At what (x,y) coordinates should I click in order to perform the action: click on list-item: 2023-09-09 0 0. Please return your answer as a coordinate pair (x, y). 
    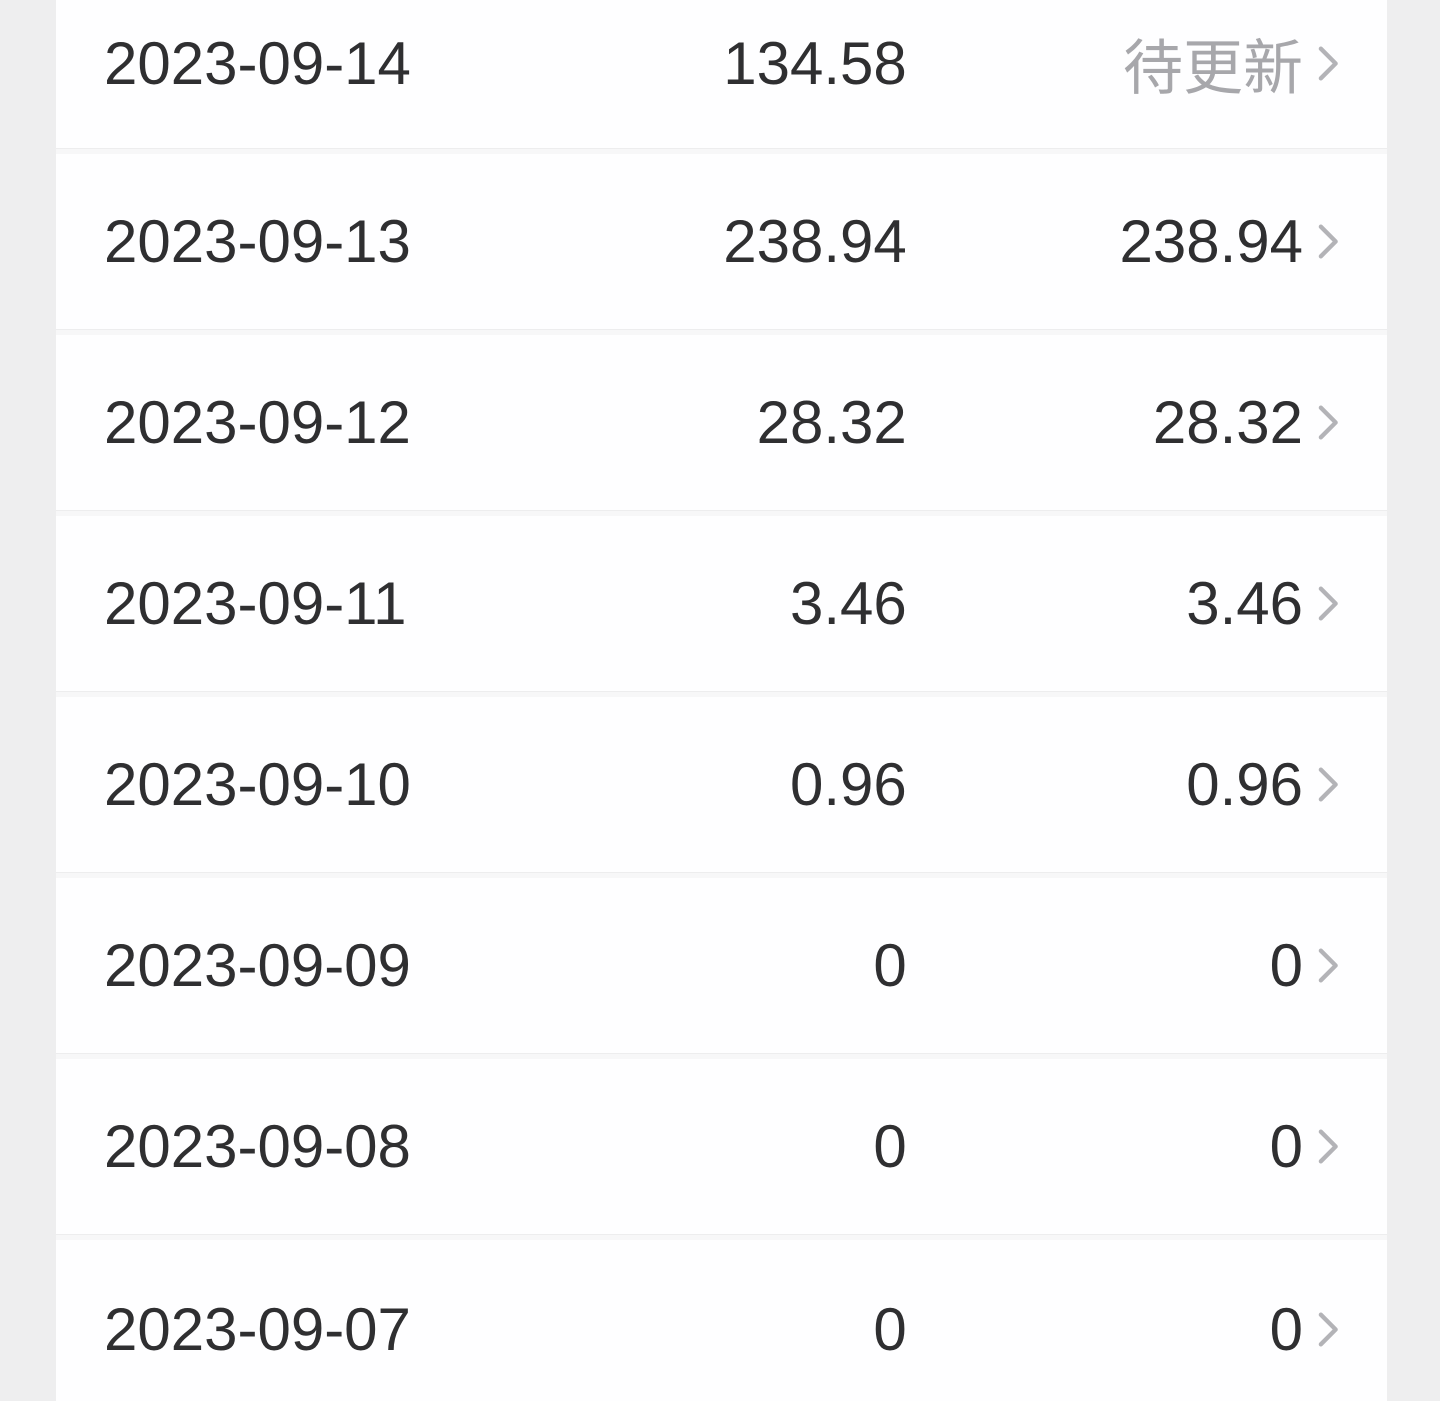
    Looking at the image, I should click on (721, 965).